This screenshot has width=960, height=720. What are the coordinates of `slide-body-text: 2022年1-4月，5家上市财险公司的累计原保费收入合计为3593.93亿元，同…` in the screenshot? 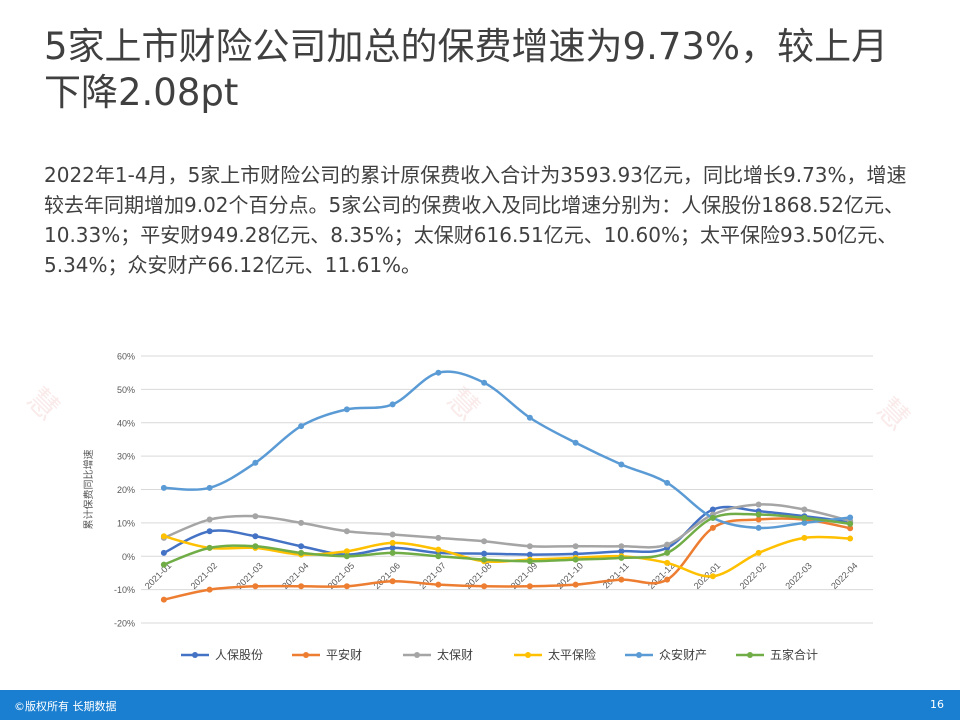 It's located at (475, 220).